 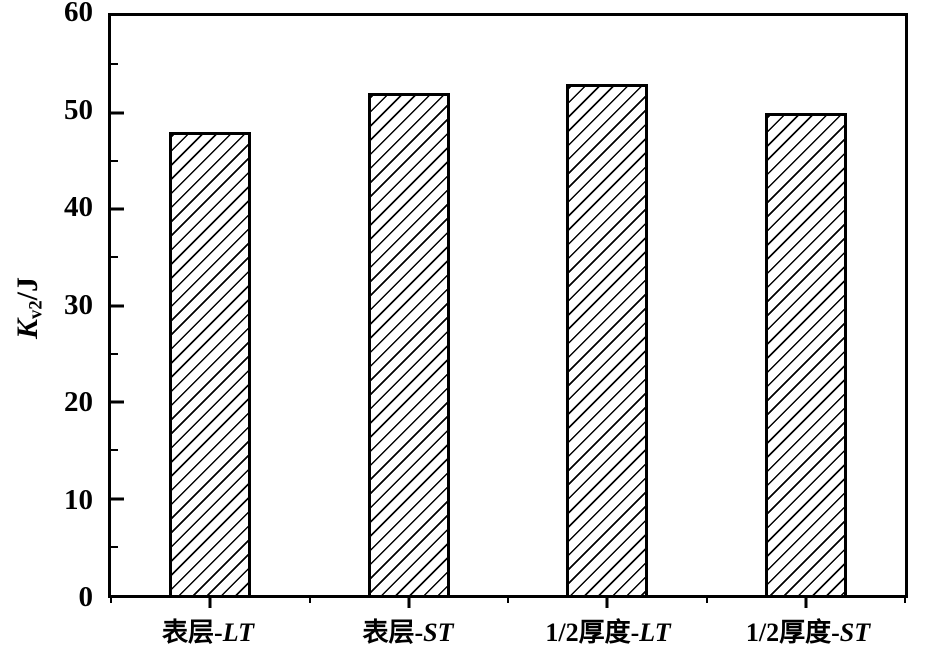 What do you see at coordinates (78, 14) in the screenshot?
I see `y-tick-label-60: 60` at bounding box center [78, 14].